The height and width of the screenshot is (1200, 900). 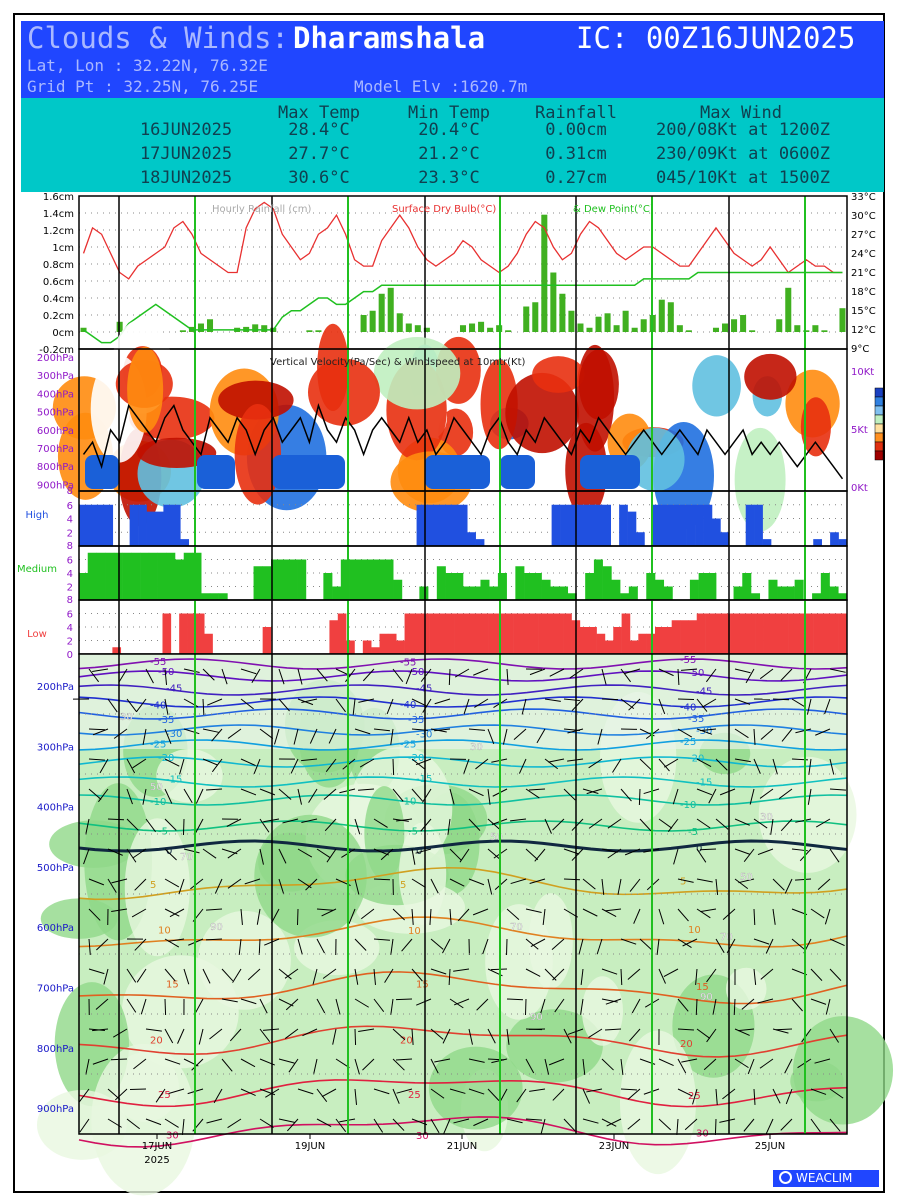 I want to click on temp-tick-label: 9°C, so click(x=860, y=349).